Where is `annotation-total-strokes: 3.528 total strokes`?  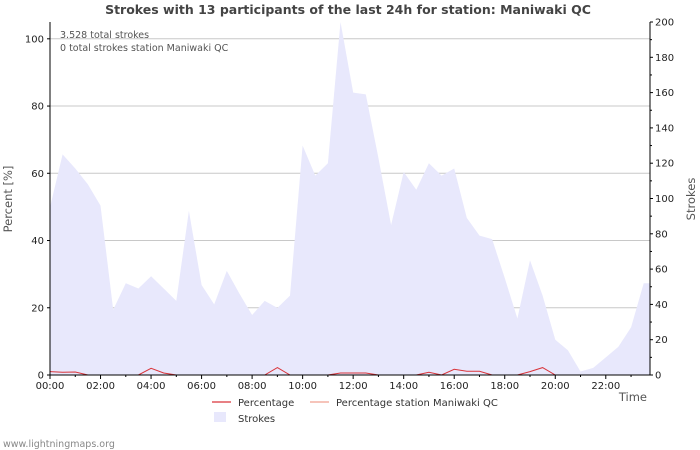 annotation-total-strokes: 3.528 total strokes is located at coordinates (104, 35).